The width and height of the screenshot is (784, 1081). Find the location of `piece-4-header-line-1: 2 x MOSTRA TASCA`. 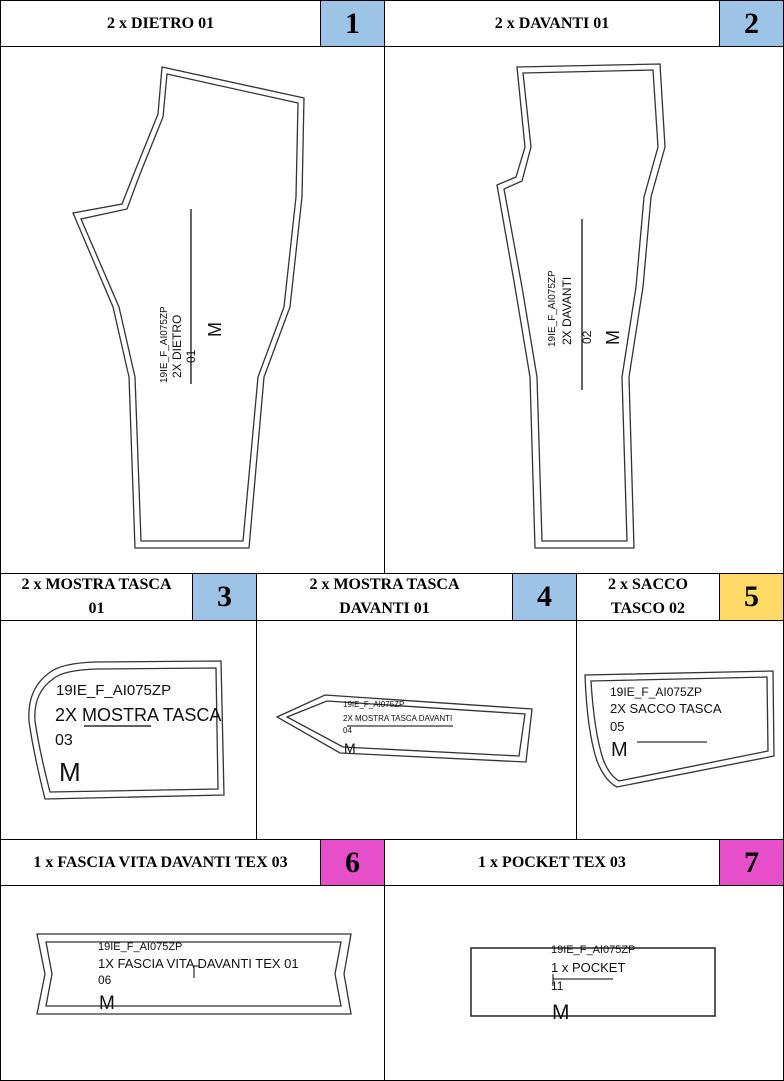

piece-4-header-line-1: 2 x MOSTRA TASCA is located at coordinates (384, 584).